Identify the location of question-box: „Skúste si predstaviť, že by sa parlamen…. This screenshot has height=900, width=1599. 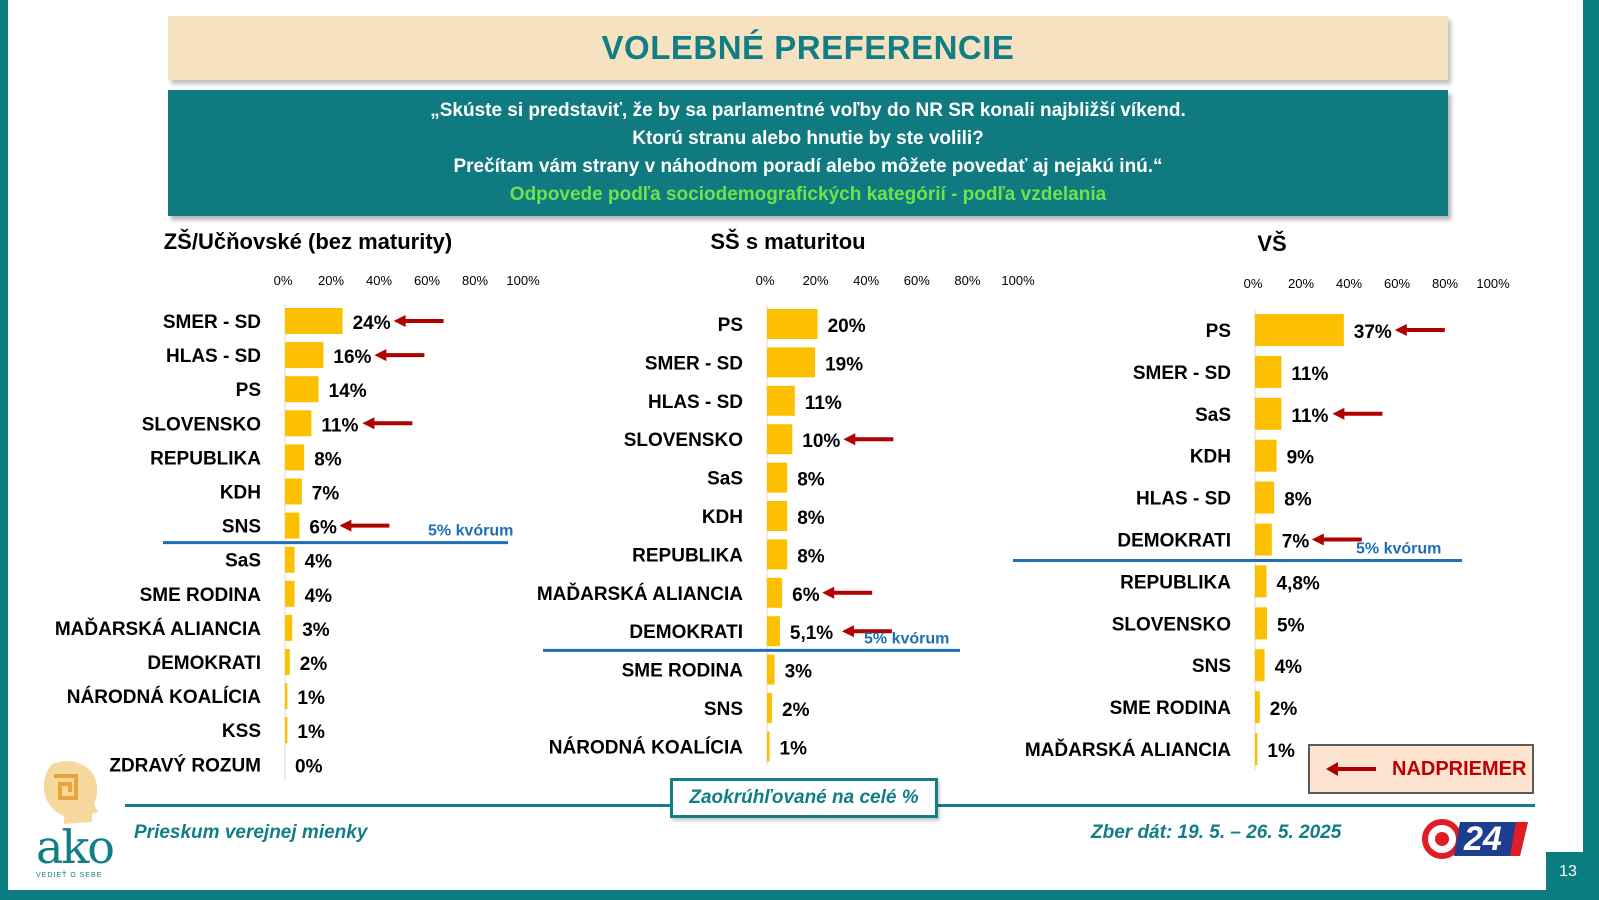
(808, 153).